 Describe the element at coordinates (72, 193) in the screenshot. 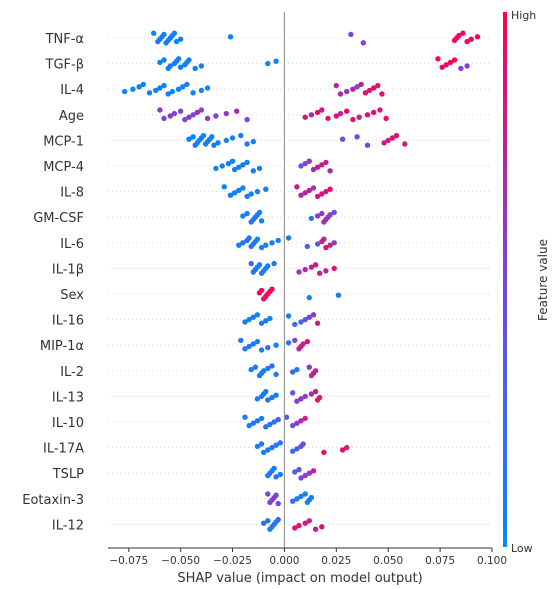

I see `feature-label: IL-8` at that location.